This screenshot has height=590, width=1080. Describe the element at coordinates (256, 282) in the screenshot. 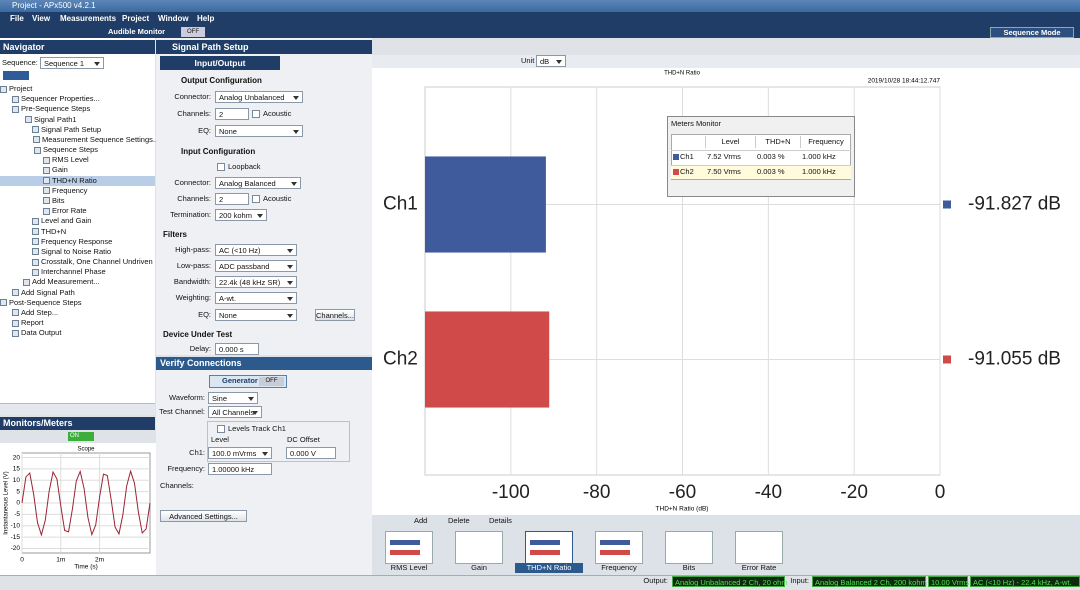

I see `dropdown: 22.4k (48 kHz SR)` at that location.